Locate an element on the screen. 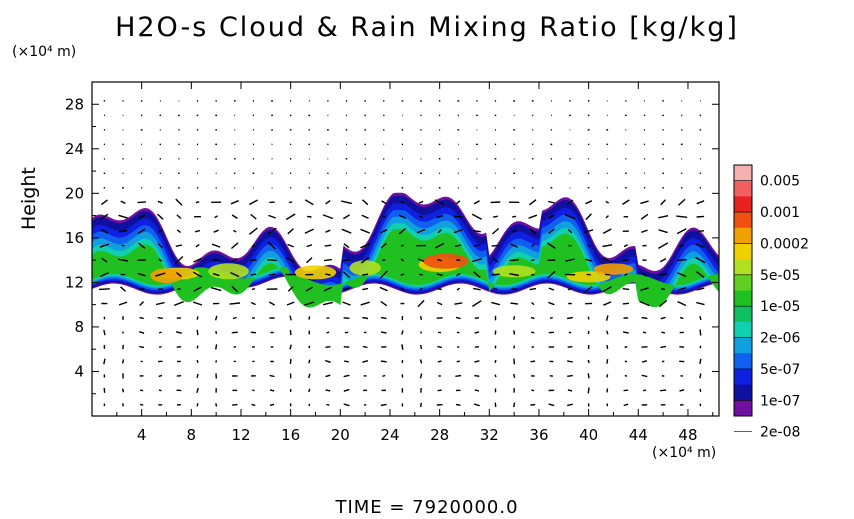 The image size is (854, 519). y-tick-label: 20 is located at coordinates (74, 193).